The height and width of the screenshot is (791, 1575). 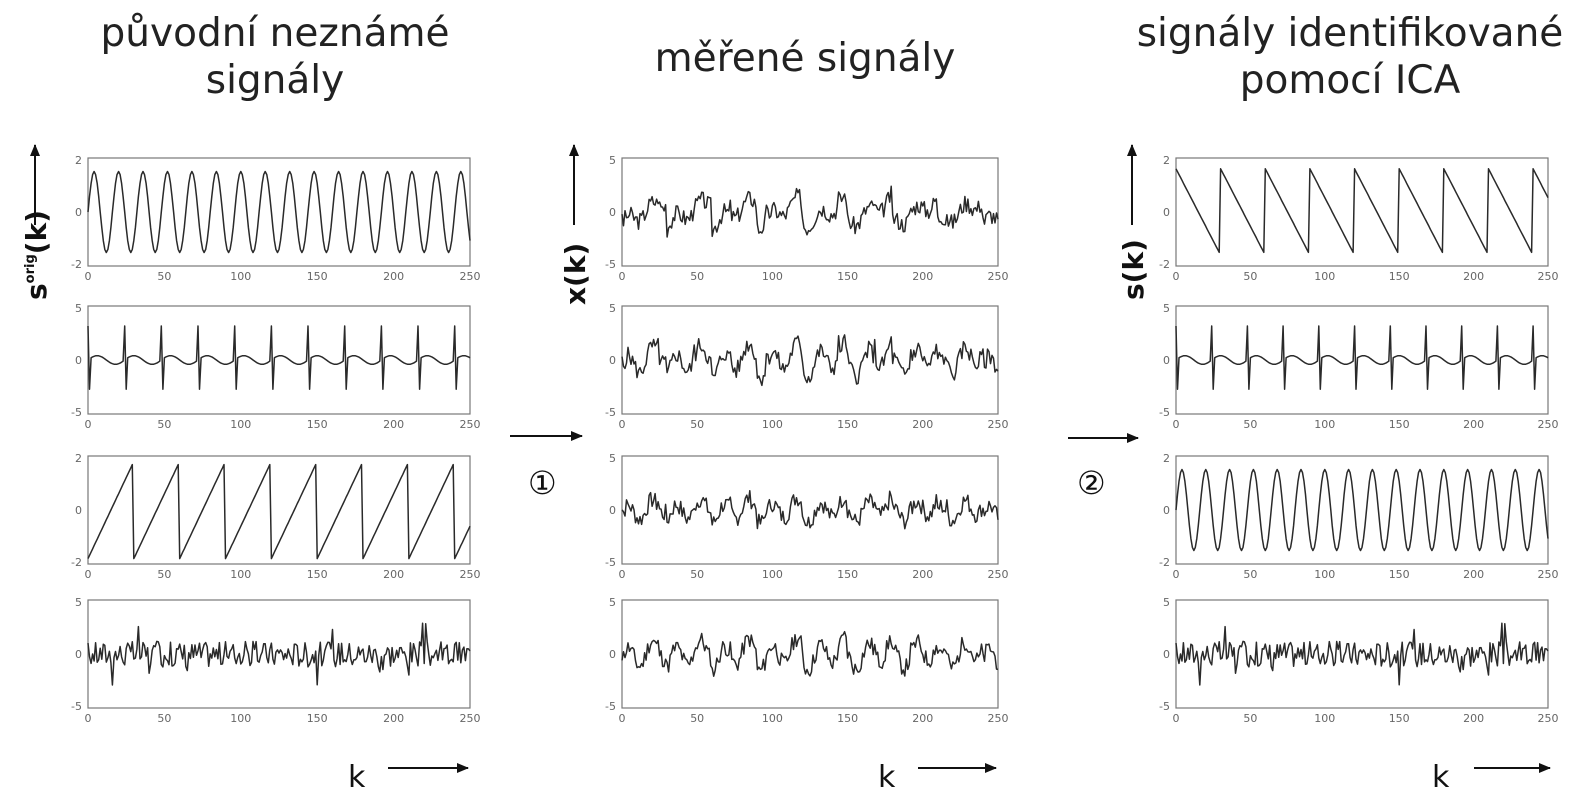 I want to click on ylabel-measured-text: x(k), so click(x=575, y=274).